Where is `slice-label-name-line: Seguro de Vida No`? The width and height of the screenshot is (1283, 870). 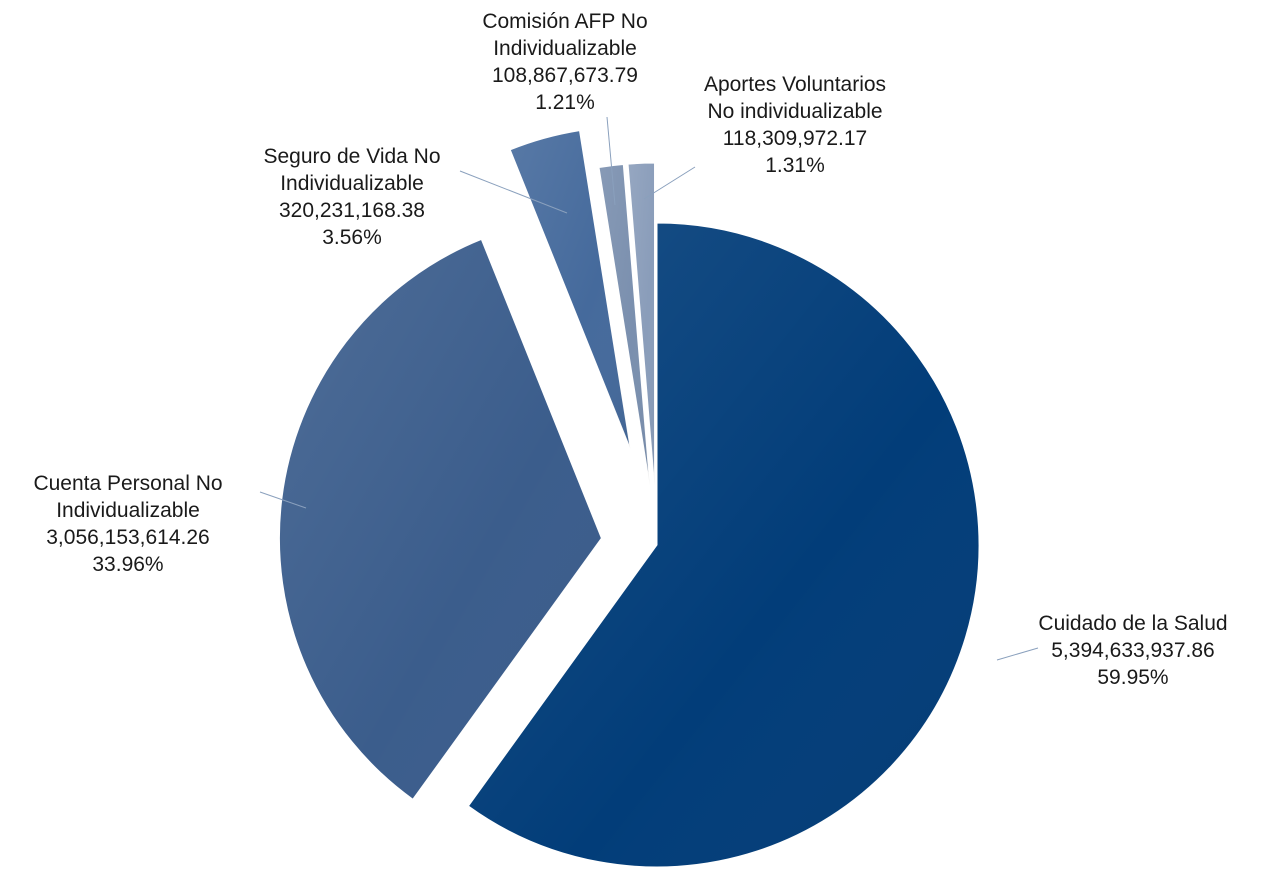 slice-label-name-line: Seguro de Vida No is located at coordinates (351, 156).